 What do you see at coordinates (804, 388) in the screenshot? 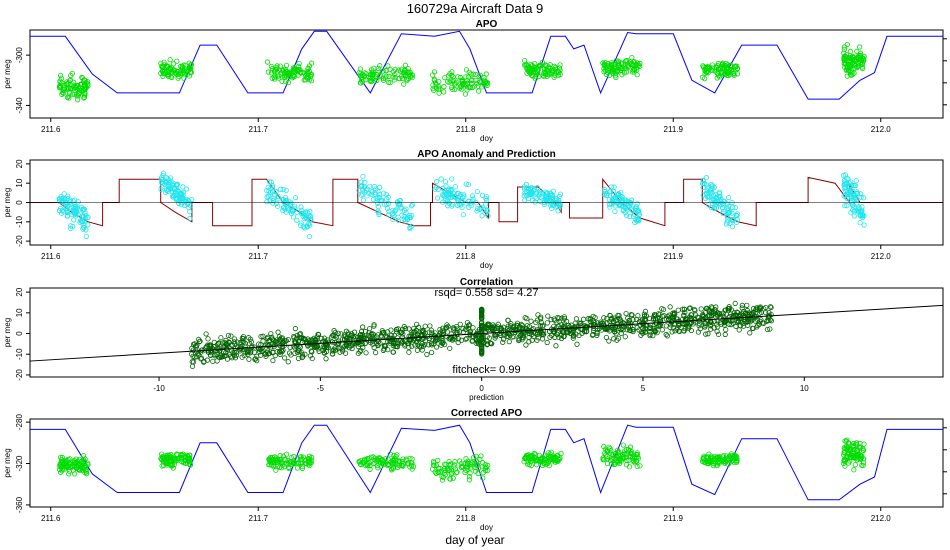
I see `x-tick-label: 10` at bounding box center [804, 388].